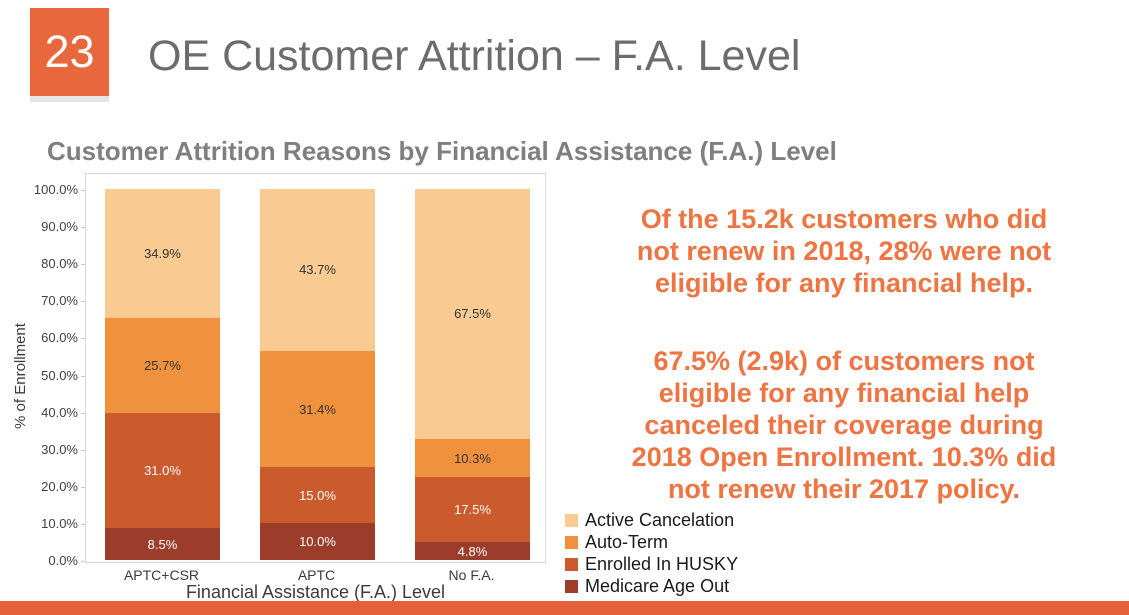  What do you see at coordinates (844, 457) in the screenshot?
I see `insight-line: 2018 Open Enrollment. 10.3% did` at bounding box center [844, 457].